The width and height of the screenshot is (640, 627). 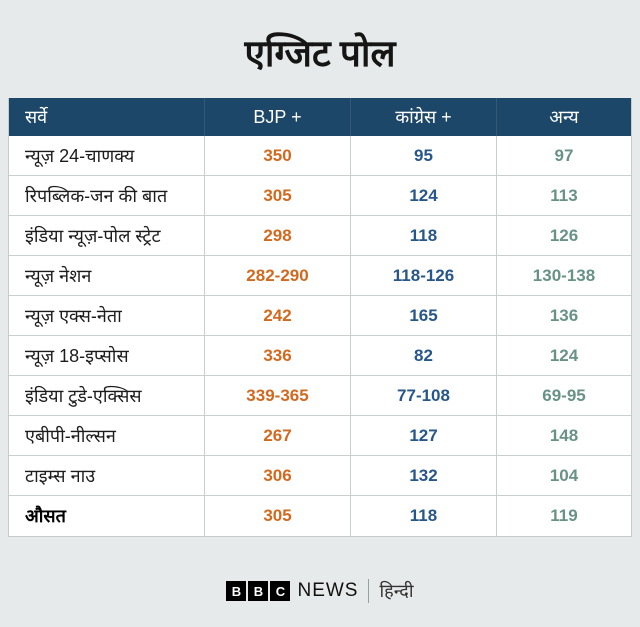 What do you see at coordinates (564, 436) in the screenshot?
I see `others-value: 148` at bounding box center [564, 436].